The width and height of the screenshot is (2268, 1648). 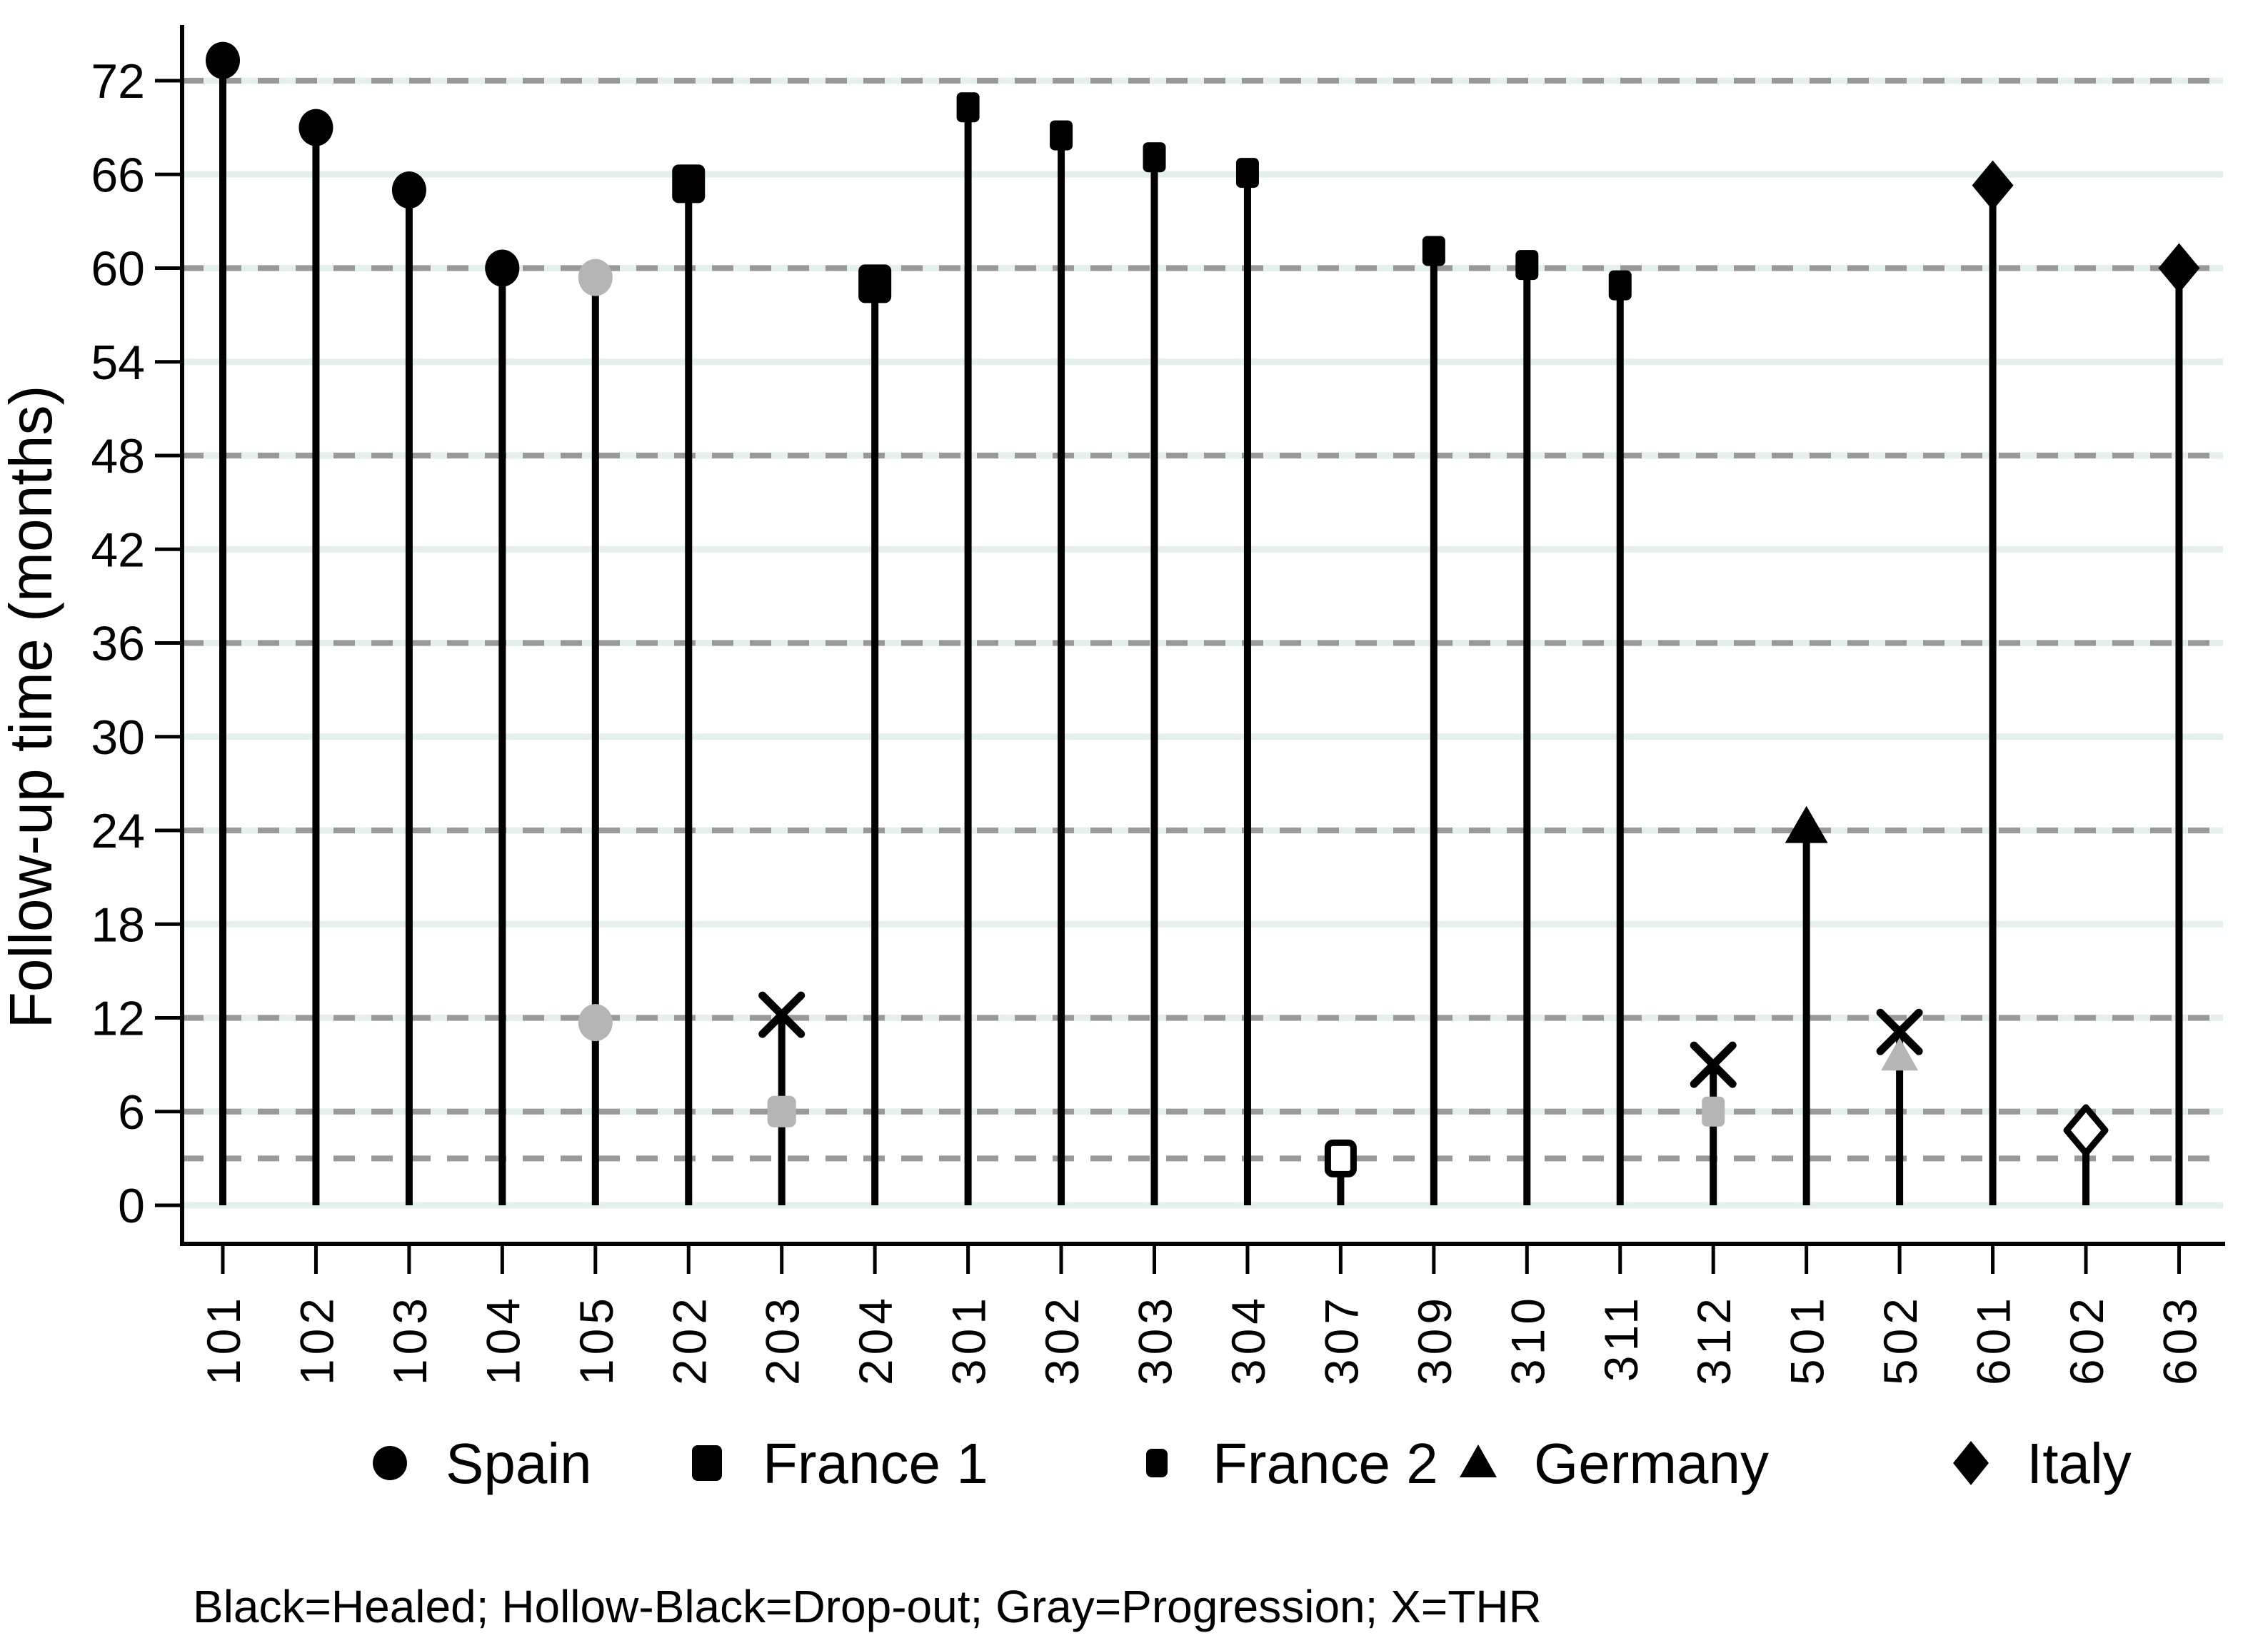 What do you see at coordinates (1341, 1158) in the screenshot?
I see `marker-307-drop-out` at bounding box center [1341, 1158].